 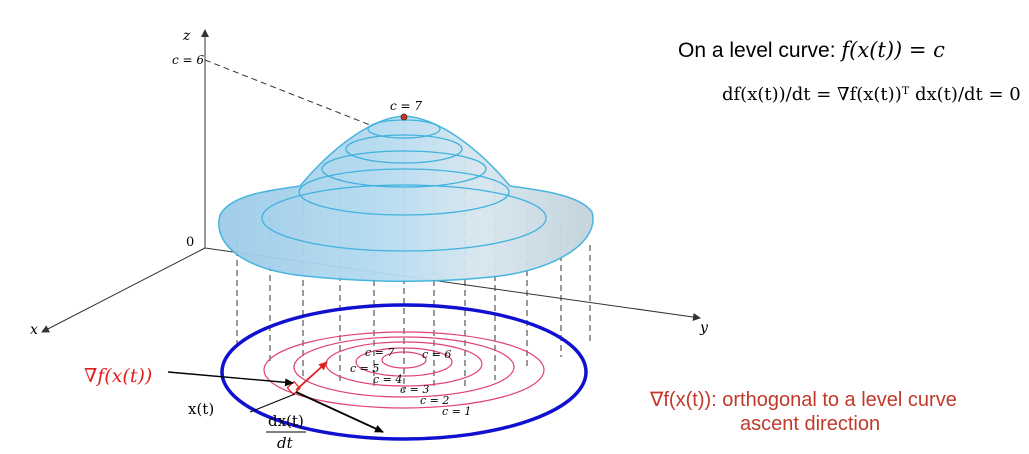 I want to click on position-label: x(t), so click(x=201, y=409).